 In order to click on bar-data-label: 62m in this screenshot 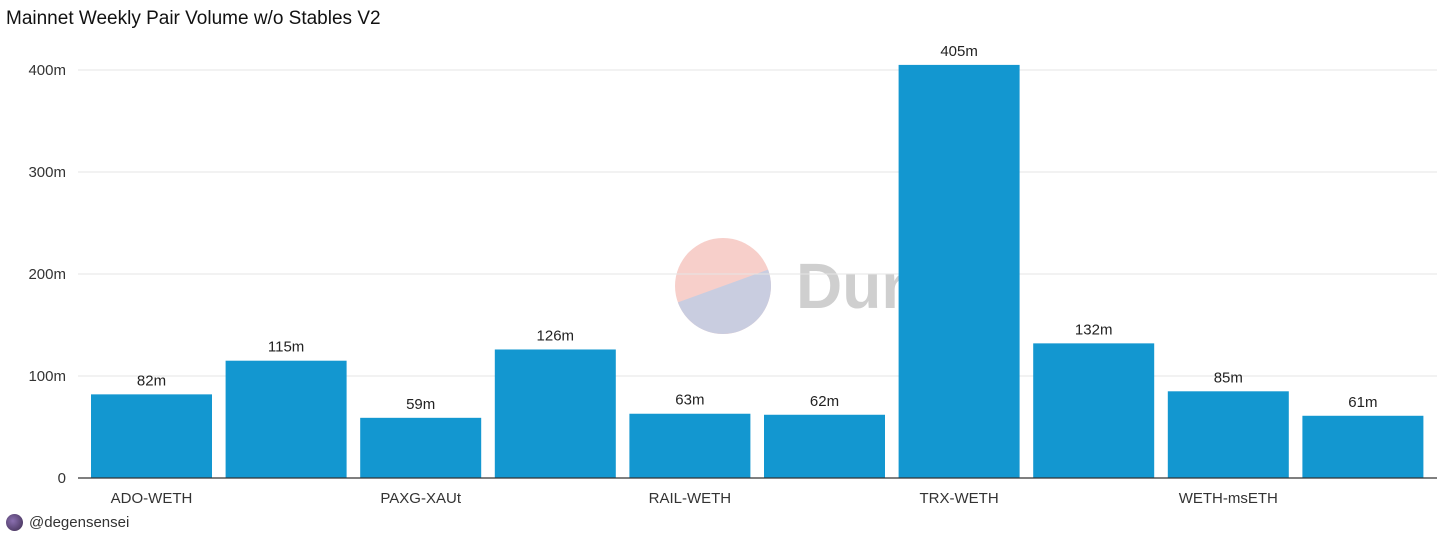, I will do `click(824, 401)`.